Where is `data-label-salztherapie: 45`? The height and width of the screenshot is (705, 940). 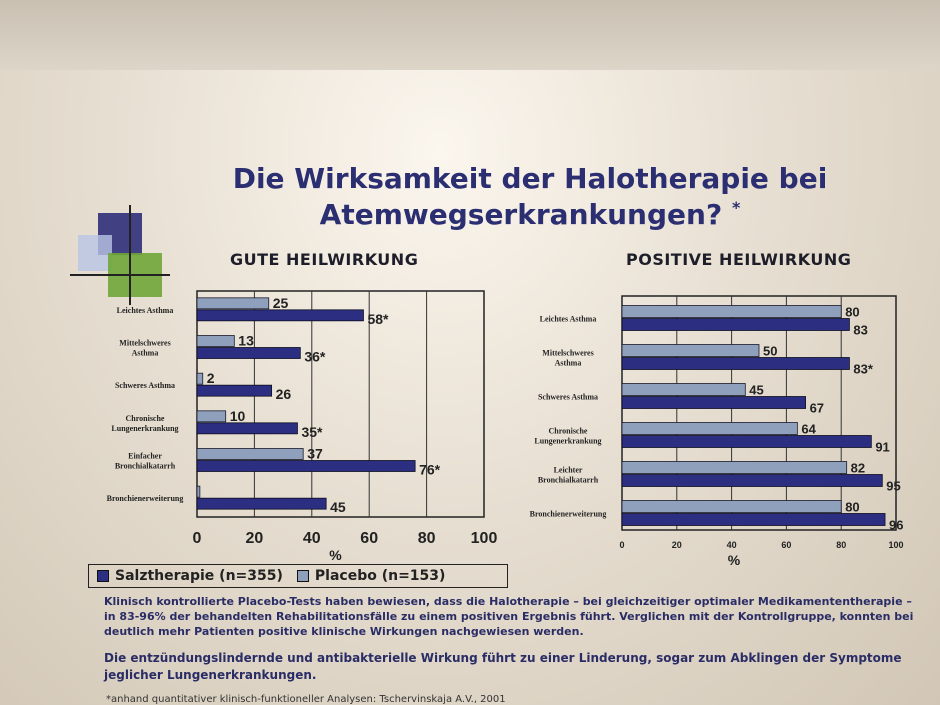 data-label-salztherapie: 45 is located at coordinates (338, 507).